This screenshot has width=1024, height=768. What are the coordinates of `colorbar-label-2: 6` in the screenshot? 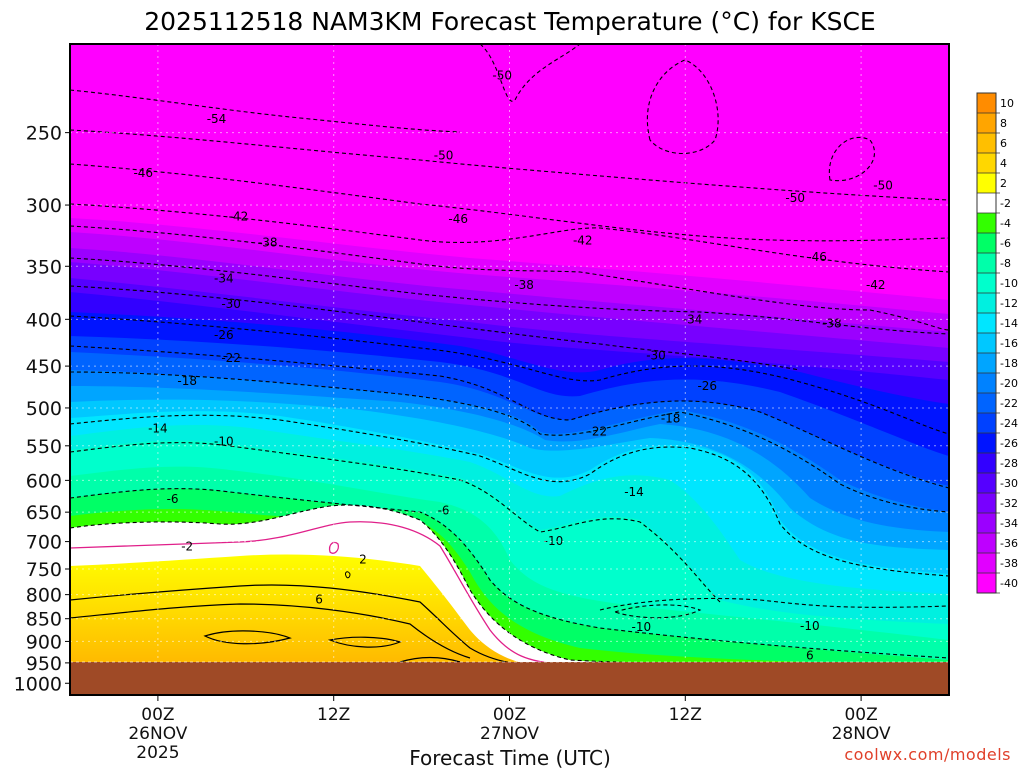 It's located at (1003, 143).